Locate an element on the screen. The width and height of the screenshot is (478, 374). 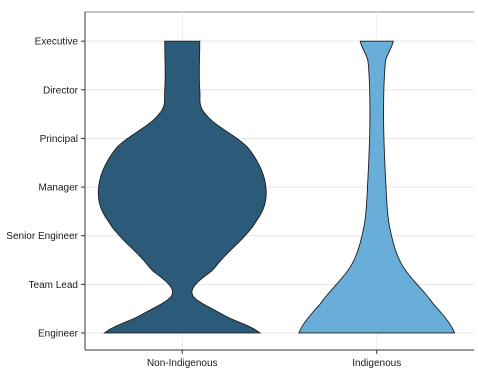
x-tick-label: Indigenous is located at coordinates (376, 363).